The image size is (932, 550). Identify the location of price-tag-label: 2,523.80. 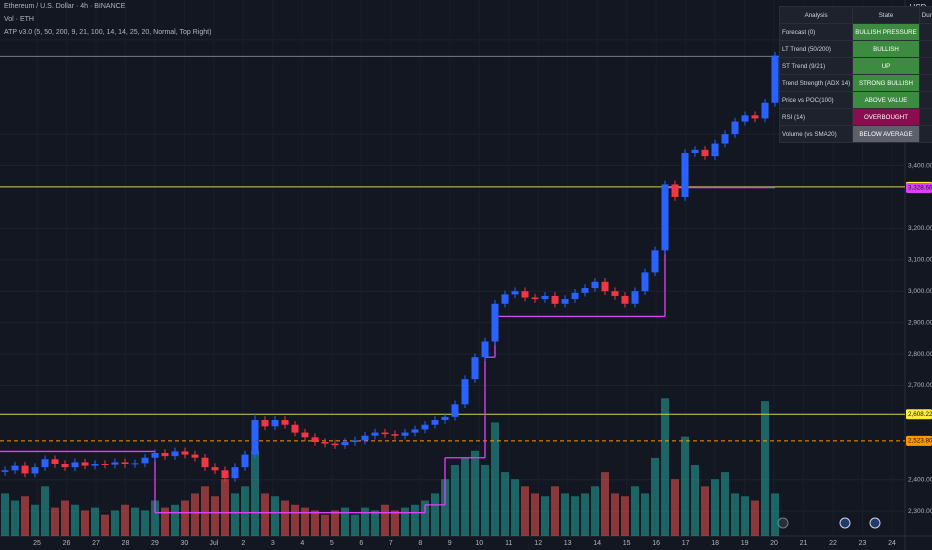
(920, 440).